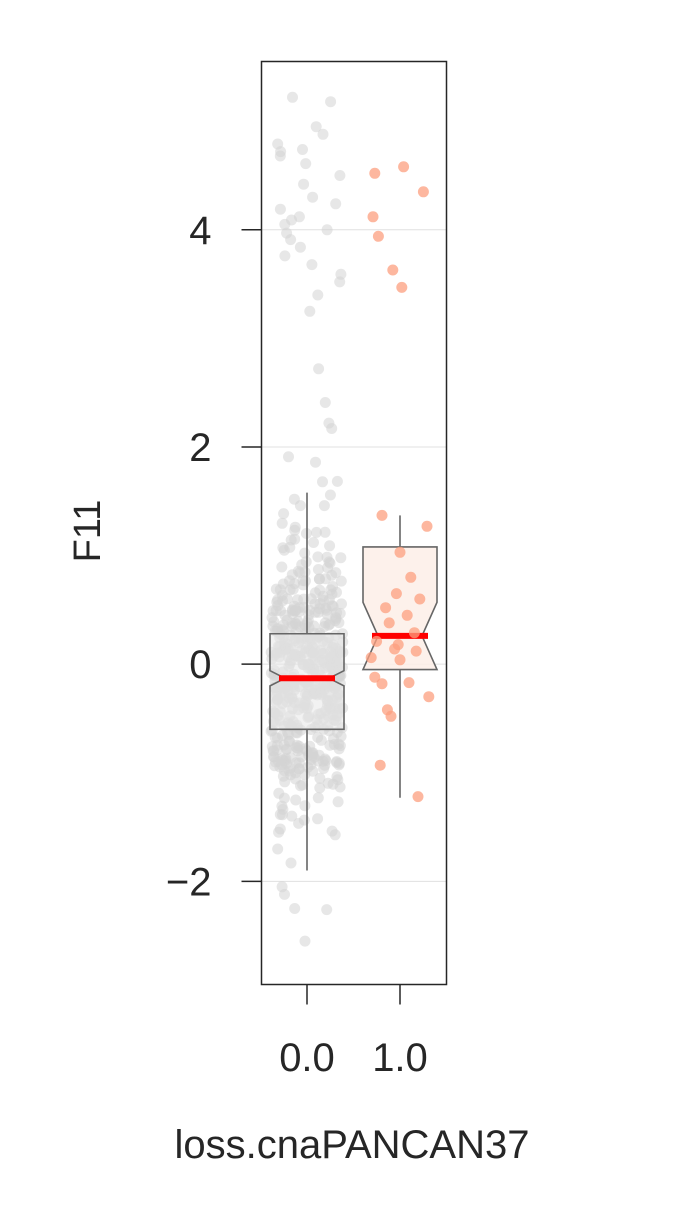 The width and height of the screenshot is (679, 1232). I want to click on y-axis-label: F11, so click(88, 531).